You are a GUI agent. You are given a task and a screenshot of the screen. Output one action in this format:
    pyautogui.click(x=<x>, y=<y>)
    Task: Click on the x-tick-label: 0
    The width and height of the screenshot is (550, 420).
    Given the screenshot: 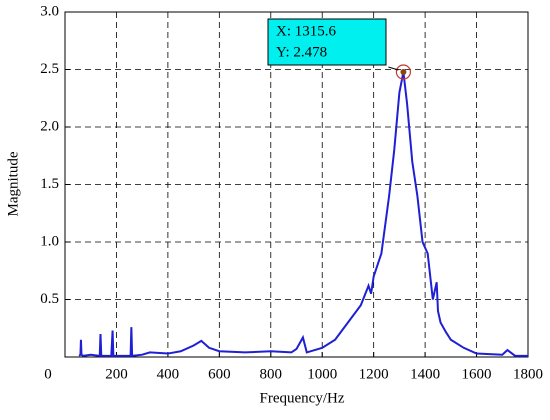 What is the action you would take?
    pyautogui.click(x=48, y=374)
    